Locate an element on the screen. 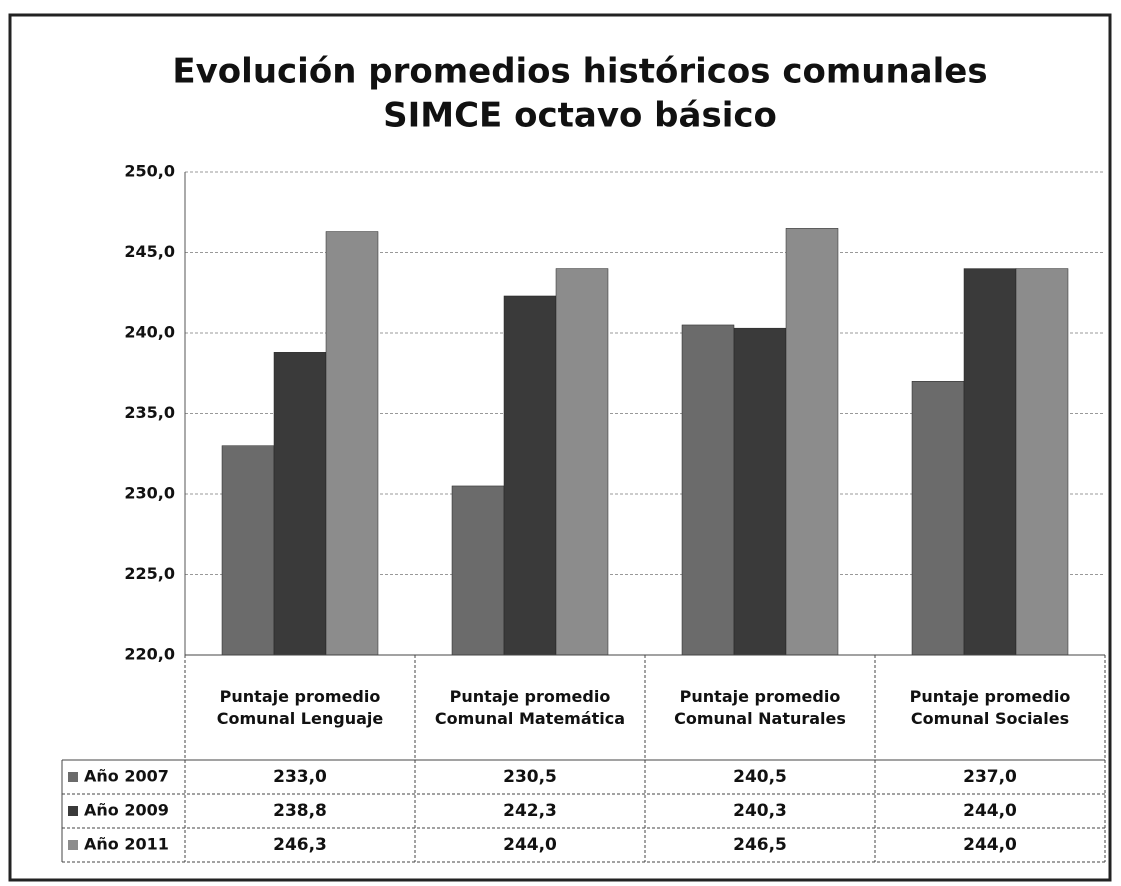 The image size is (1121, 886). category-label: Puntaje promedio Comunal Lenguaje is located at coordinates (300, 707).